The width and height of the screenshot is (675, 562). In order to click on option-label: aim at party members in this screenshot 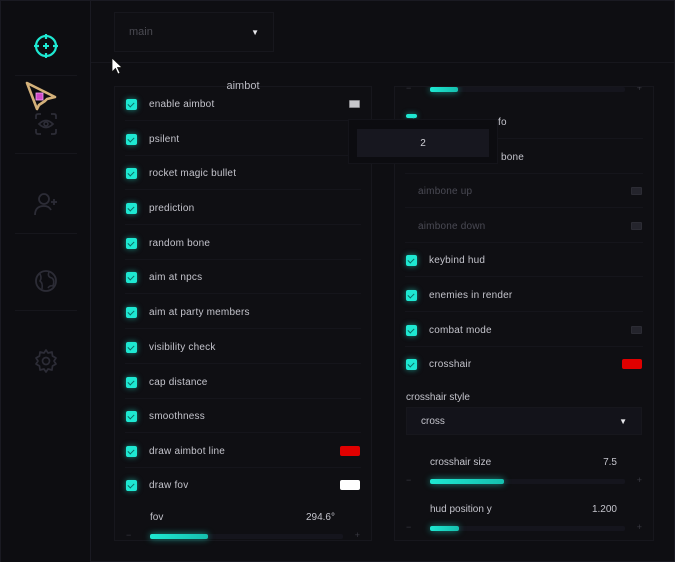, I will do `click(199, 312)`.